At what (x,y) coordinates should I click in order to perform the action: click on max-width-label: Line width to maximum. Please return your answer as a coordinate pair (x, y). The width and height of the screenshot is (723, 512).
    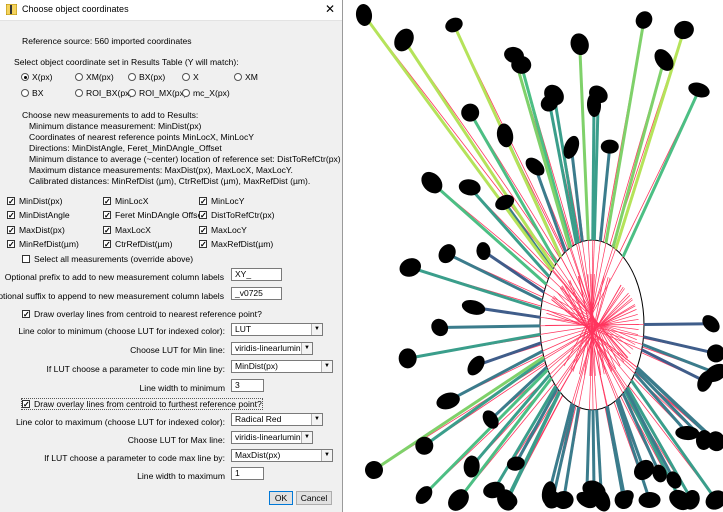
    Looking at the image, I should click on (181, 476).